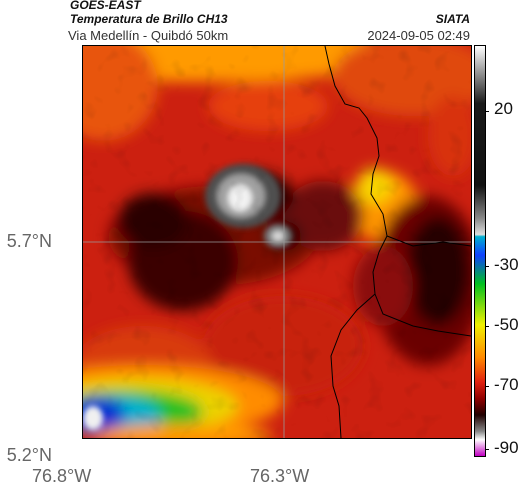 The height and width of the screenshot is (491, 526). Describe the element at coordinates (62, 476) in the screenshot. I see `x-tick-label: 76.8°W` at that location.